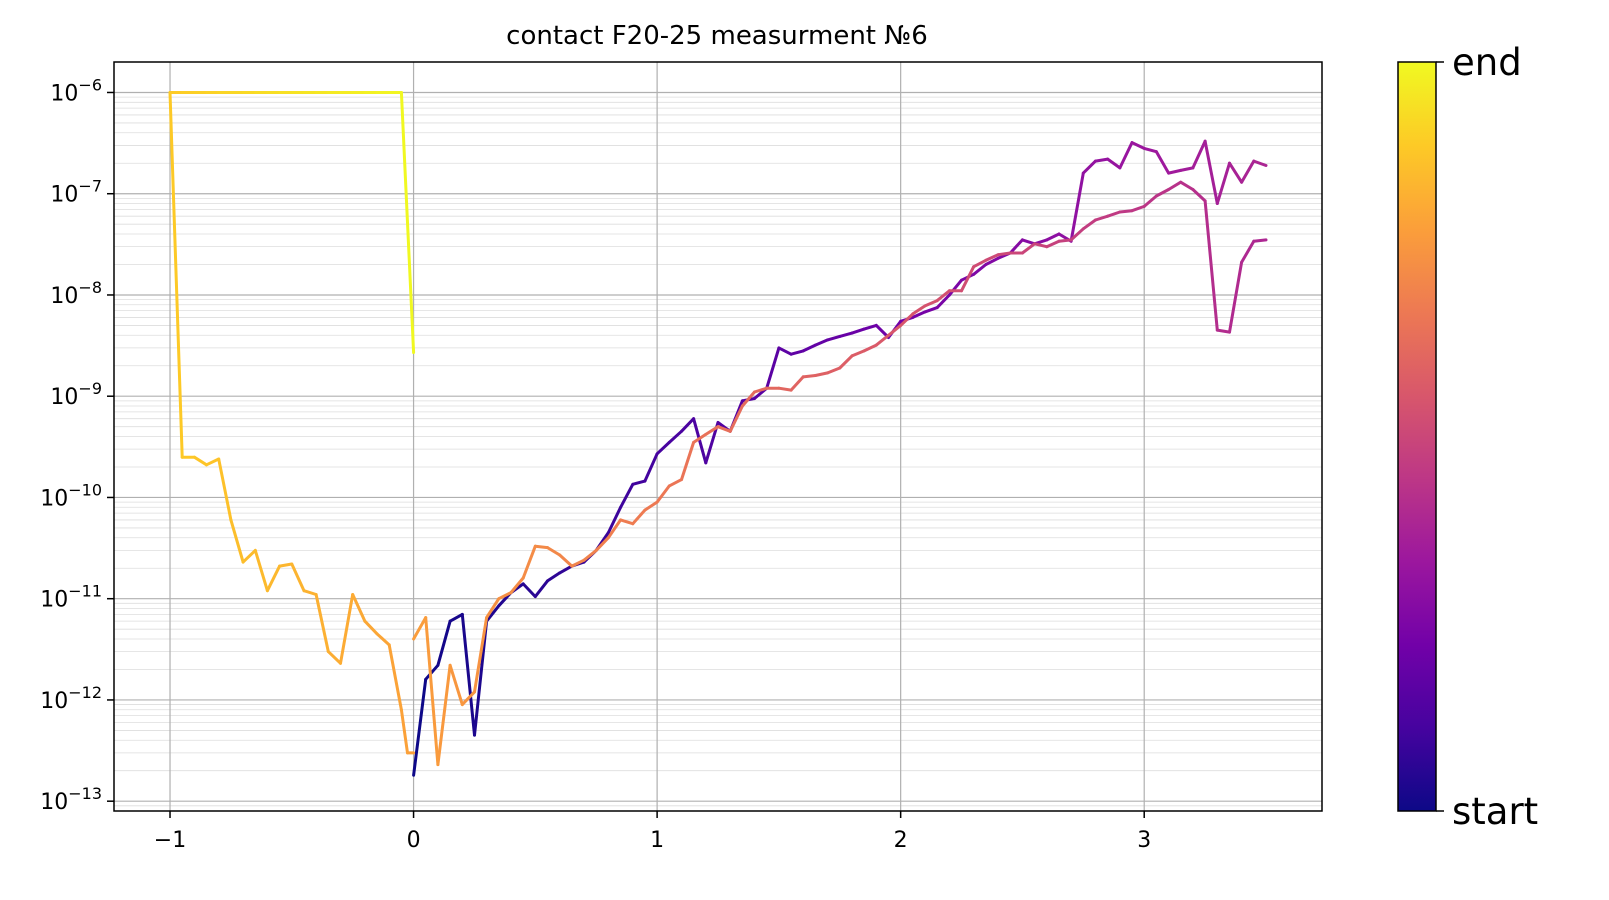  Describe the element at coordinates (1417, 436) in the screenshot. I see `colorbar-gradient` at that location.